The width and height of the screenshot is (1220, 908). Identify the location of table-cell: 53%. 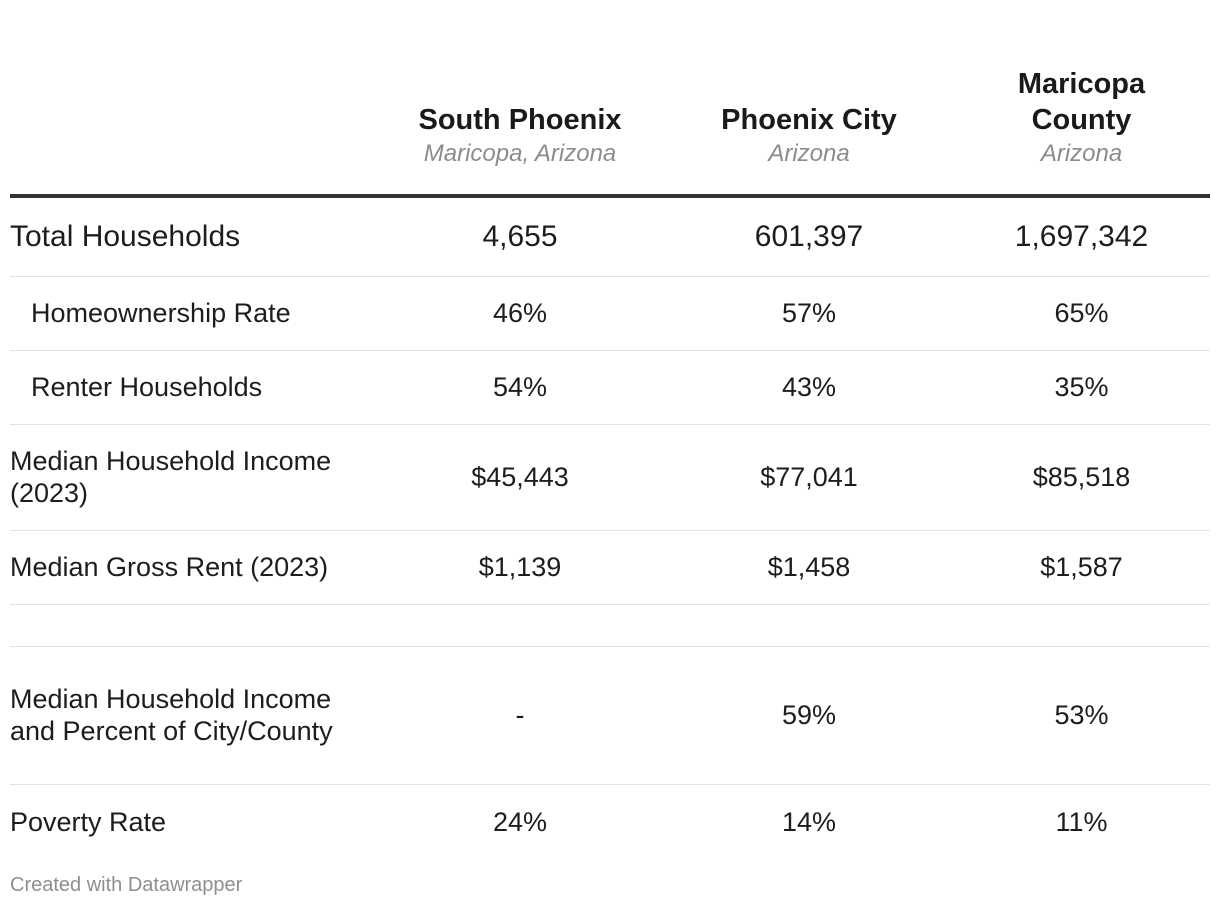
(1081, 715).